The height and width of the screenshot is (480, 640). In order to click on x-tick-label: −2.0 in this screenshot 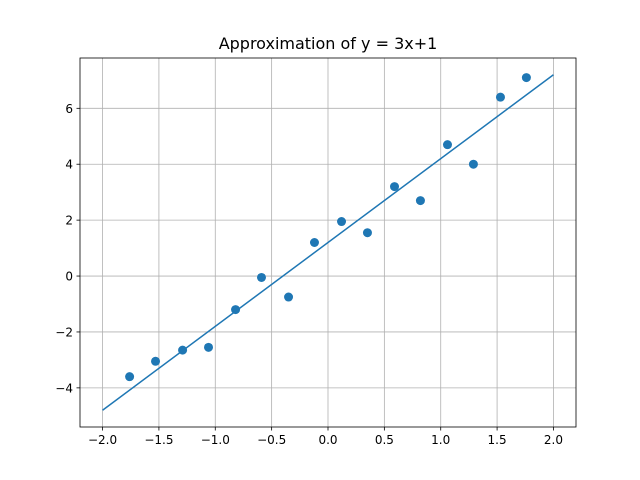, I will do `click(102, 440)`.